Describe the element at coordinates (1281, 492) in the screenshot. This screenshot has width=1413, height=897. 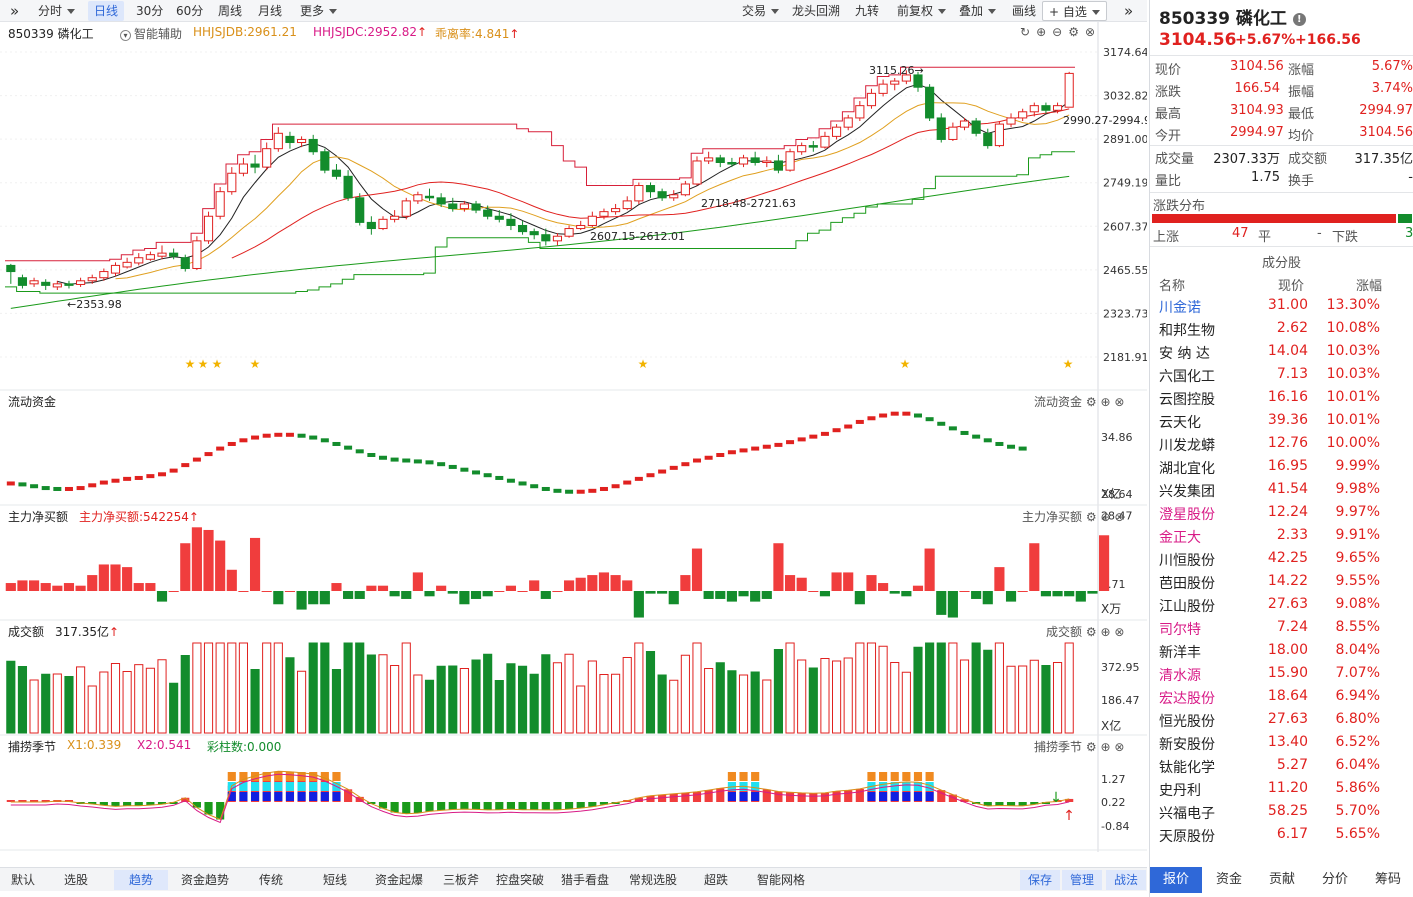
I see `constituent-row: 兴发集团 41.54 9.98%` at that location.